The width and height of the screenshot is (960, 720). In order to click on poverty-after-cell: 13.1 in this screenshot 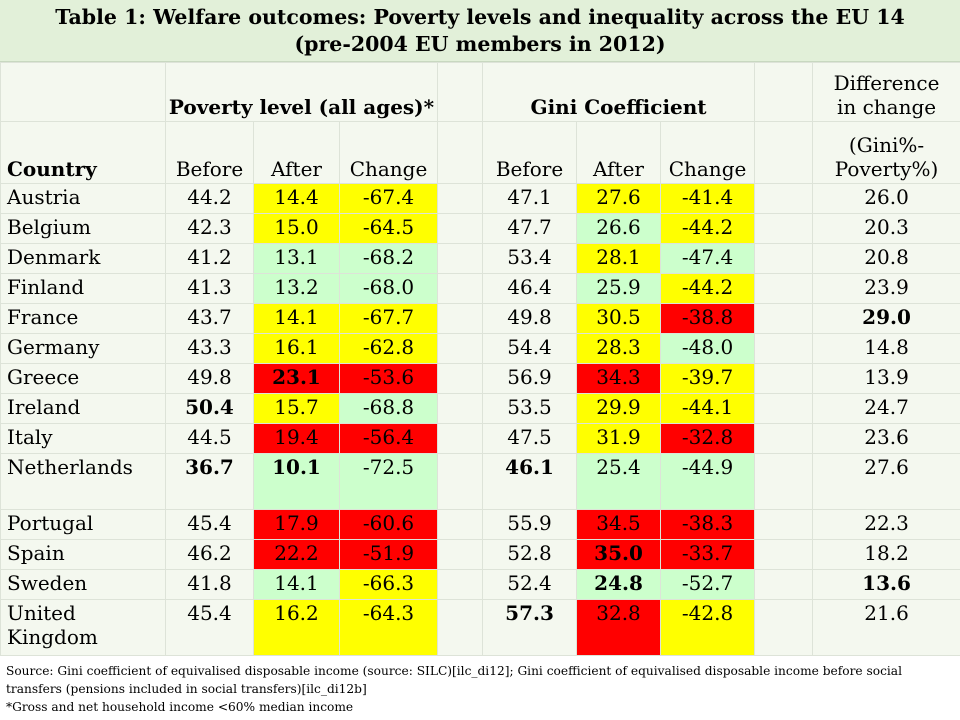, I will do `click(296, 258)`.